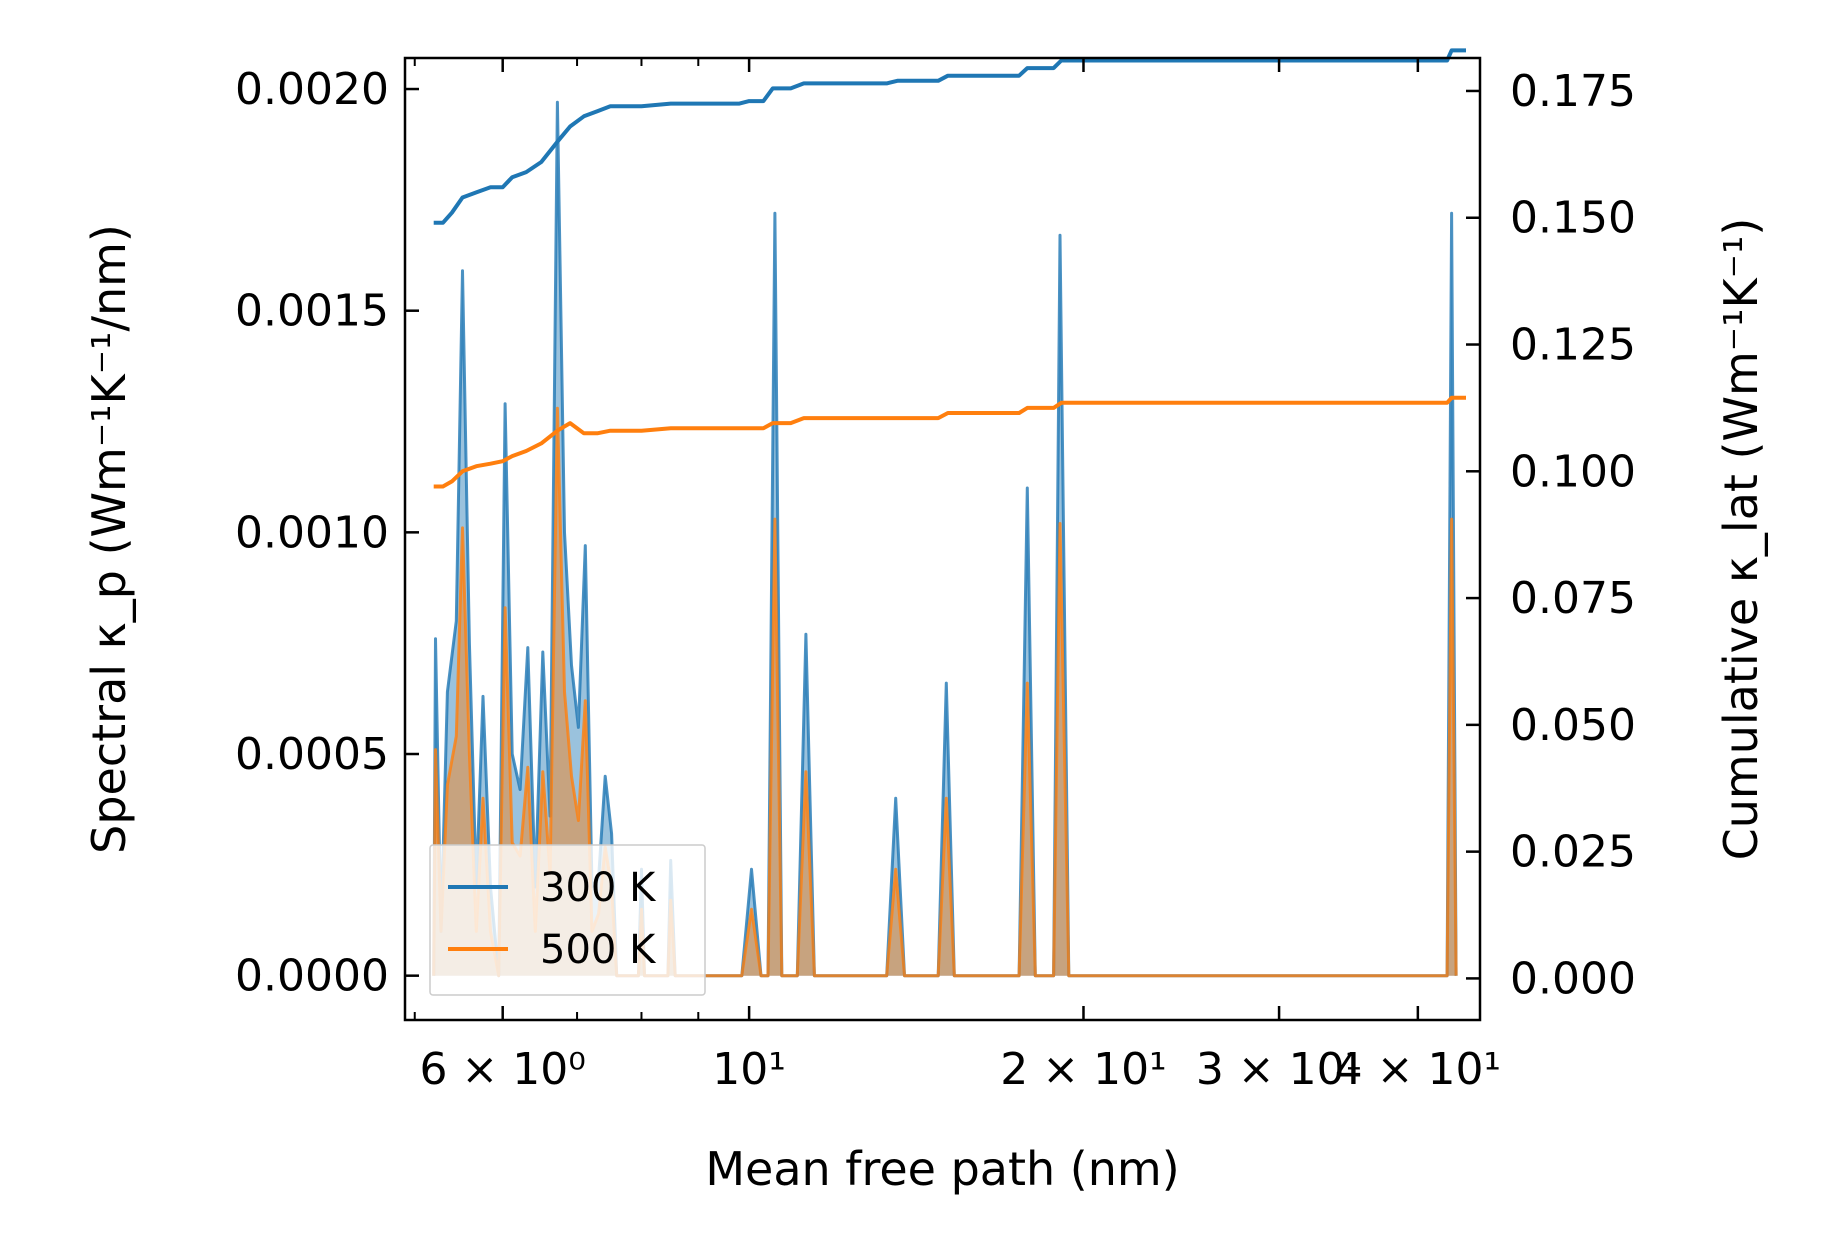  Describe the element at coordinates (1573, 218) in the screenshot. I see `y-right-tick-label: 0.150` at that location.